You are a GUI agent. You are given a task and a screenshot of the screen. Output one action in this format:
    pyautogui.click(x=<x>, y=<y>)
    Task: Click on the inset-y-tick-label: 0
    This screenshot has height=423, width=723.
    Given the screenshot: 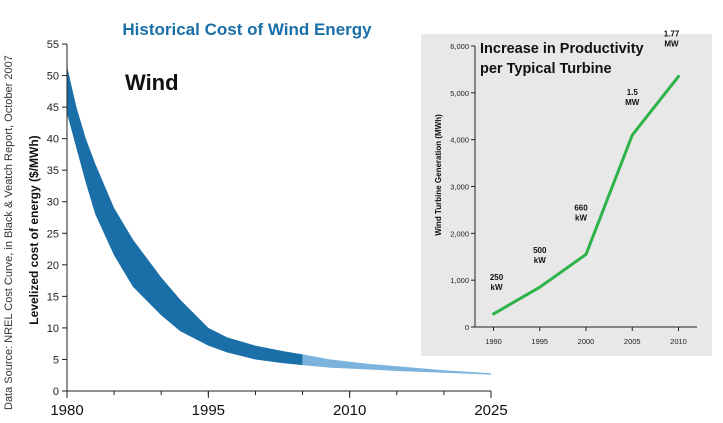 What is the action you would take?
    pyautogui.click(x=467, y=327)
    